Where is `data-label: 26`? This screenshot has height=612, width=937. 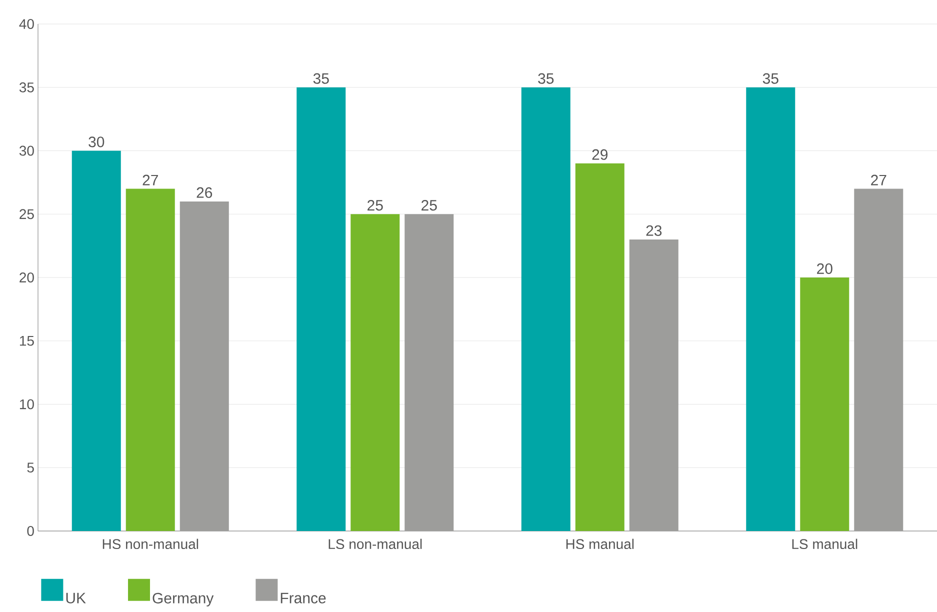 data-label: 26 is located at coordinates (204, 192).